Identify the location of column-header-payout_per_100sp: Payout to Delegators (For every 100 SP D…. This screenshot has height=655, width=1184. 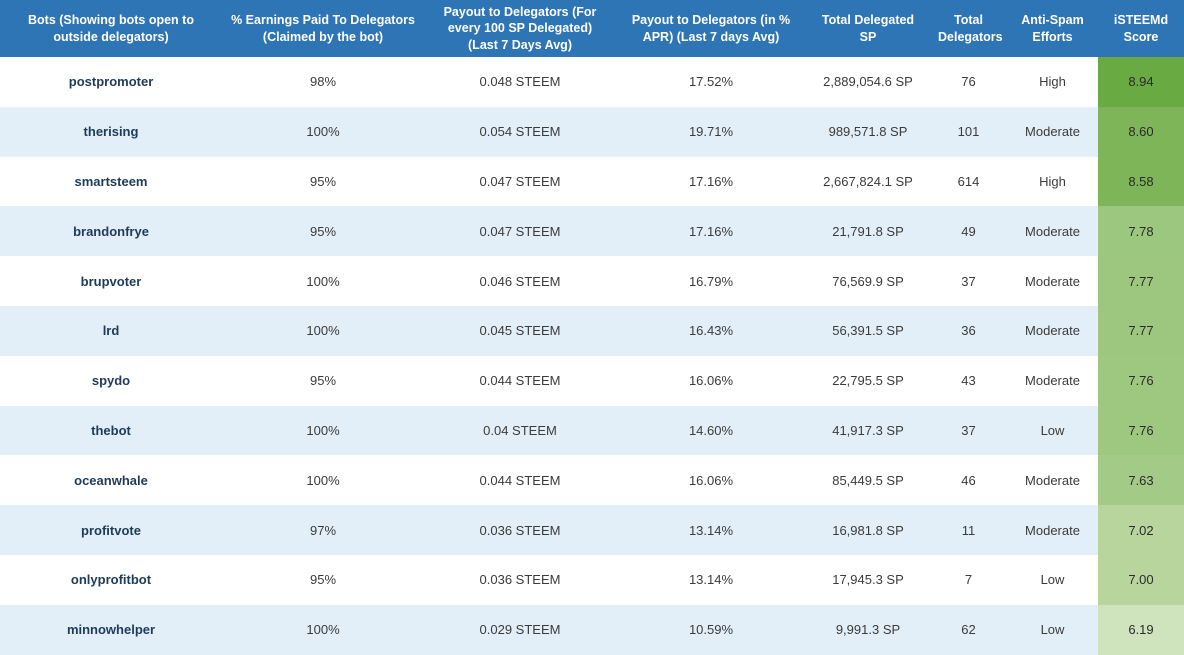
(520, 28).